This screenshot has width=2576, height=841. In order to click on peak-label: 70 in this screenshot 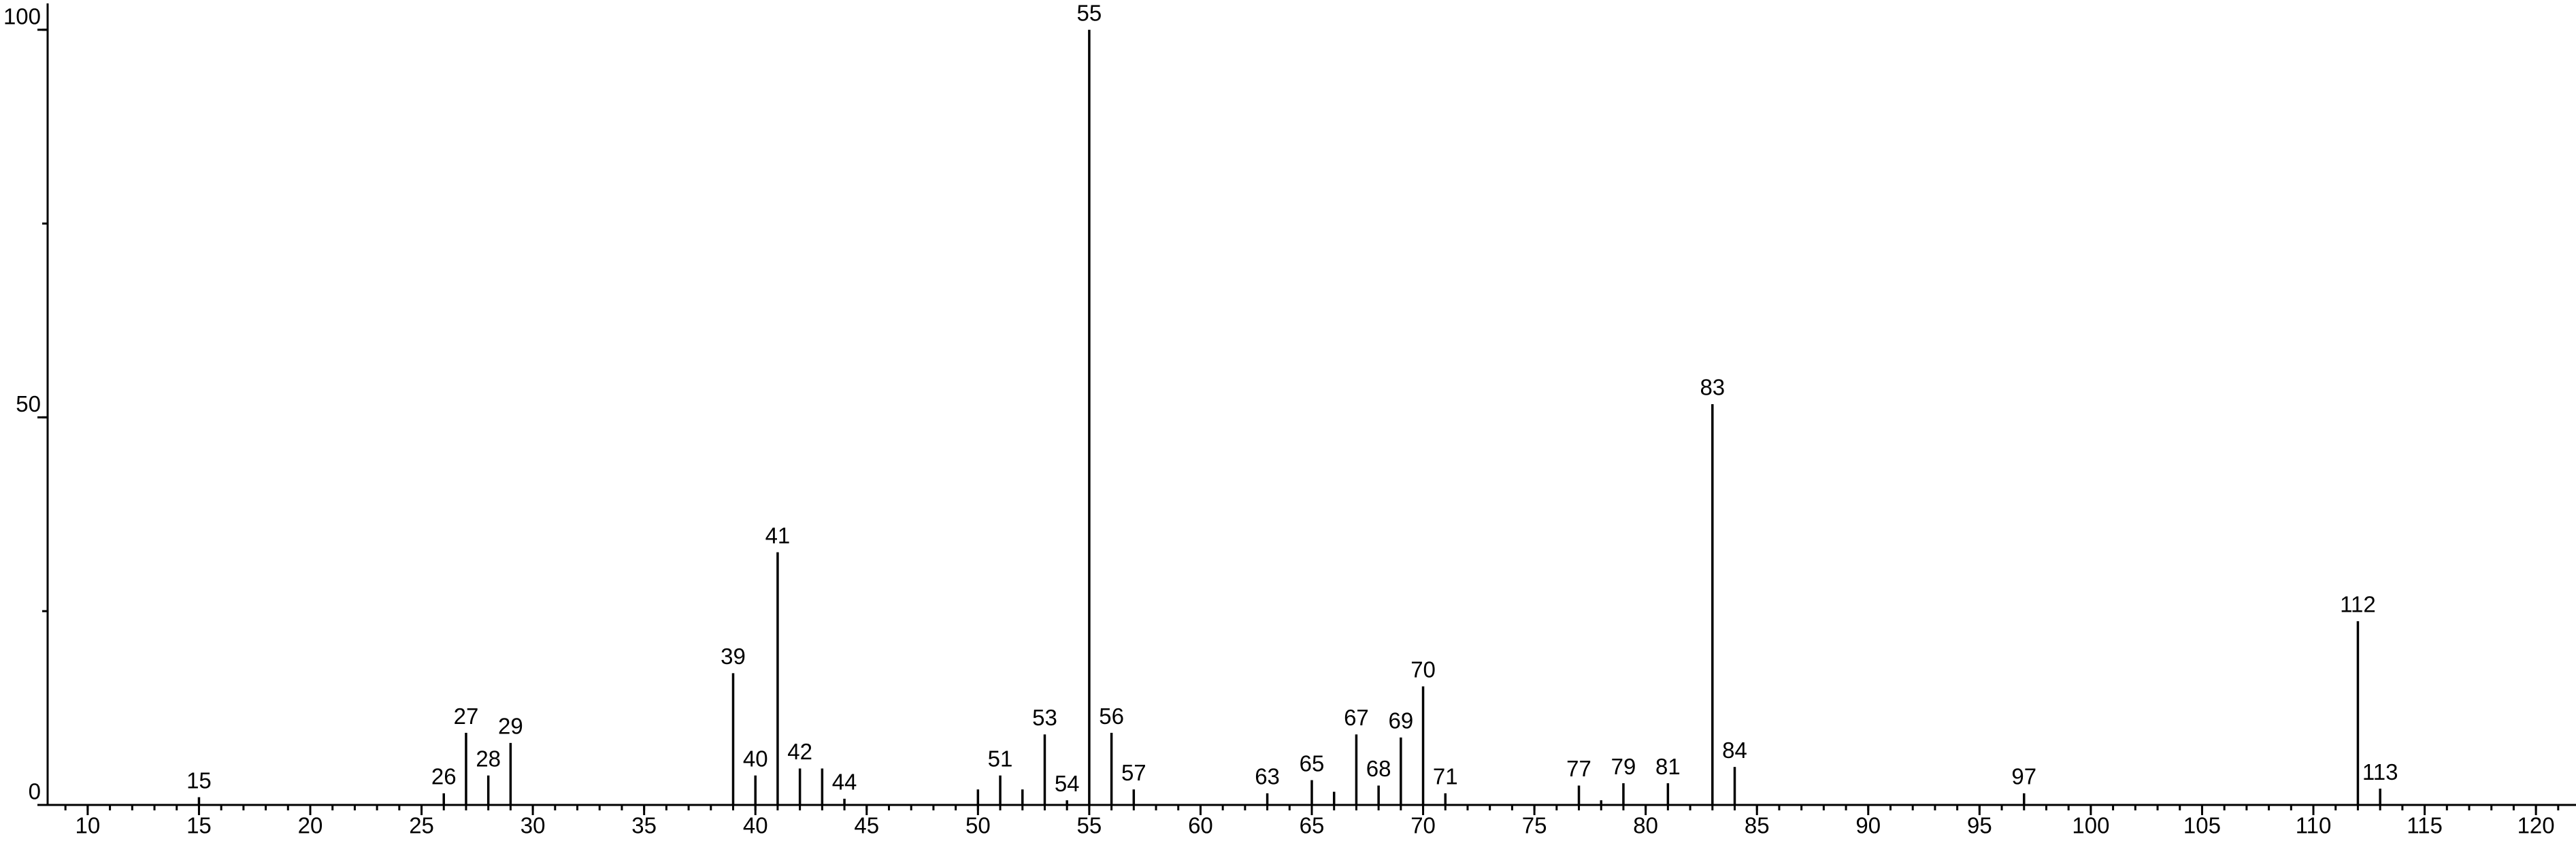, I will do `click(1423, 669)`.